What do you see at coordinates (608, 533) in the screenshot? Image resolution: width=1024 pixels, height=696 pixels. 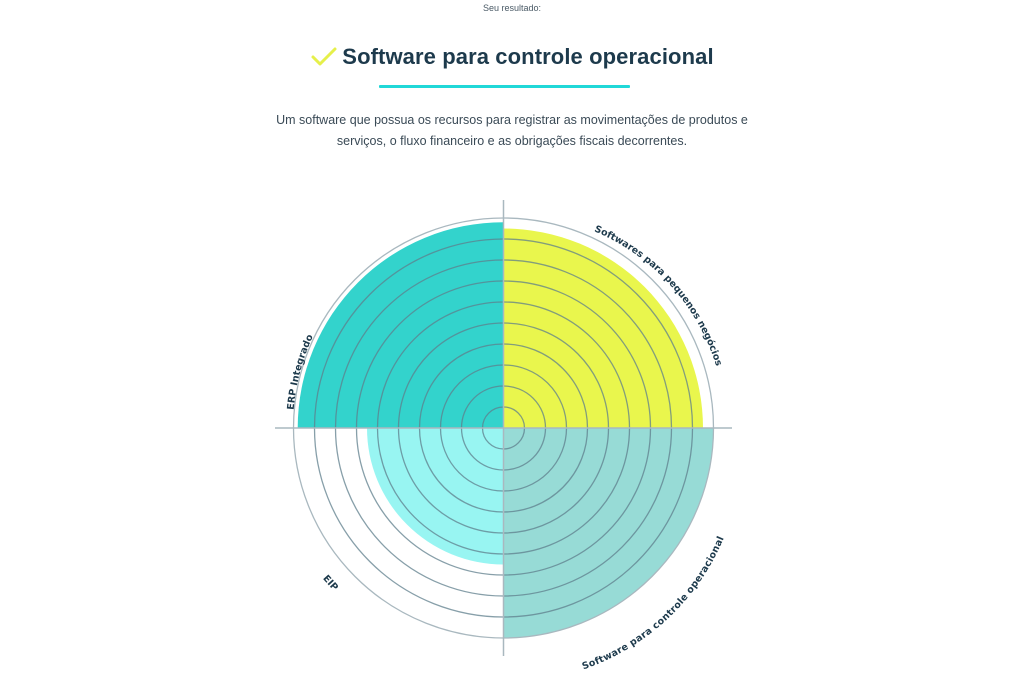 I see `segment-software-para-controle-operacional` at bounding box center [608, 533].